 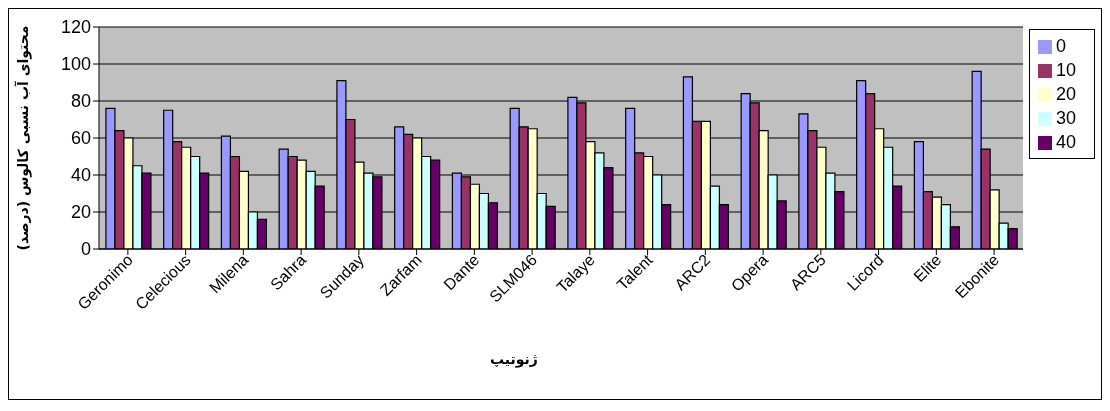 What do you see at coordinates (1065, 70) in the screenshot?
I see `legend-label: 10` at bounding box center [1065, 70].